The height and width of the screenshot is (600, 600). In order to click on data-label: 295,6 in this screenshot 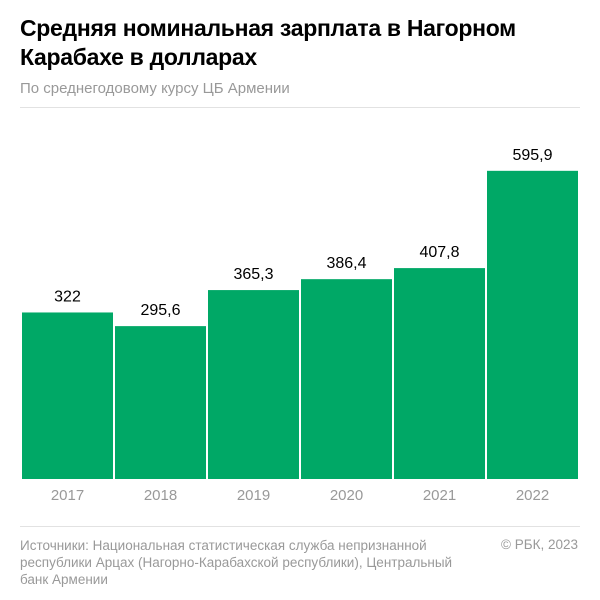, I will do `click(160, 310)`.